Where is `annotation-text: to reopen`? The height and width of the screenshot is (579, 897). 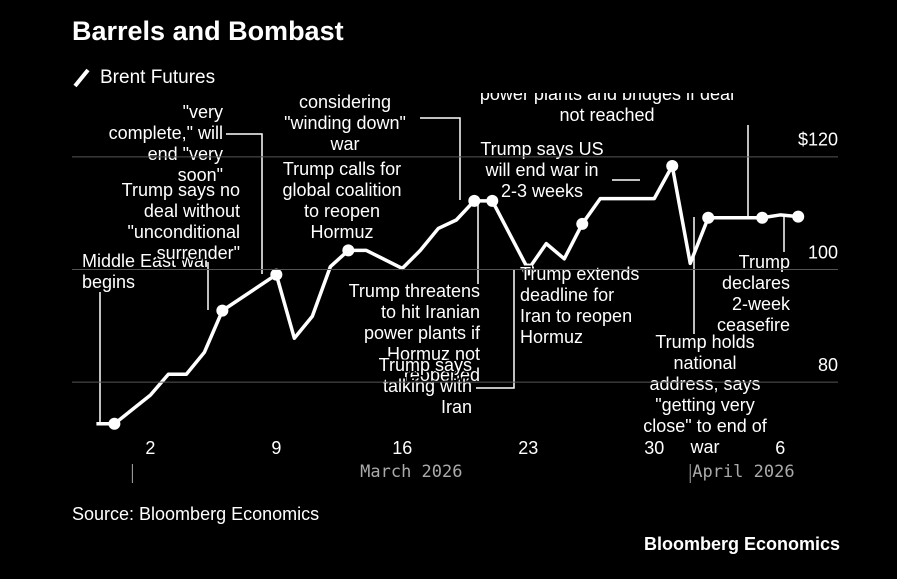
annotation-text: to reopen is located at coordinates (342, 211).